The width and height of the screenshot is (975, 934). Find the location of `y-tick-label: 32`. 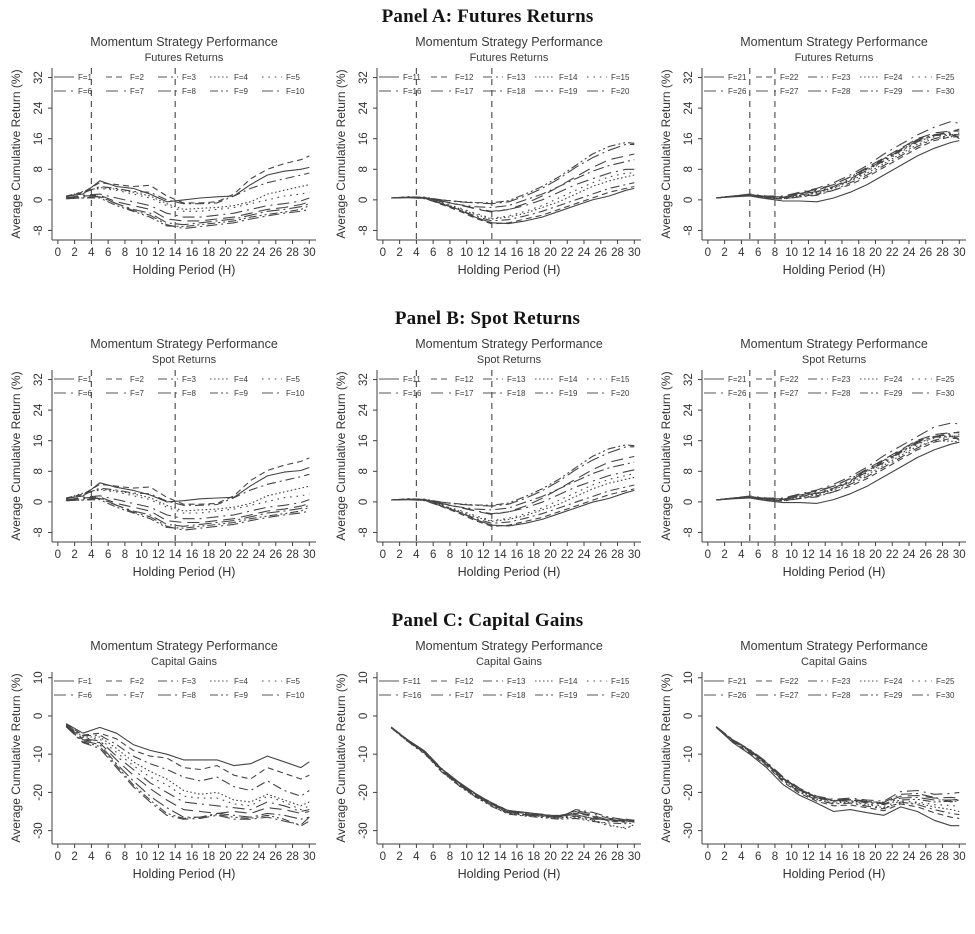

y-tick-label: 32 is located at coordinates (39, 77).